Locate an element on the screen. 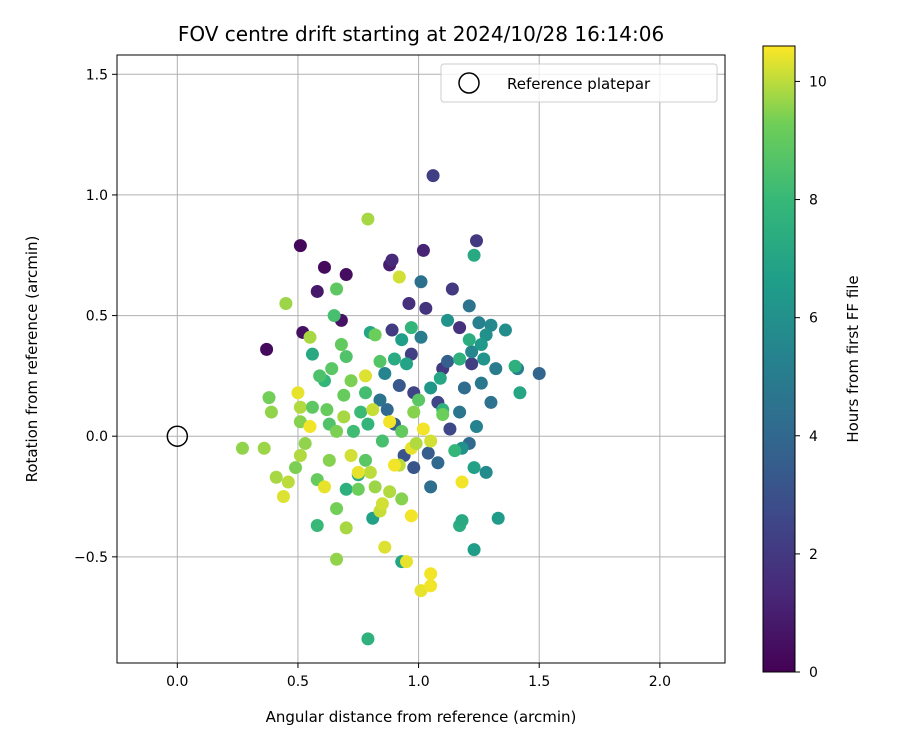  x-tick-label: 1.5 is located at coordinates (539, 682).